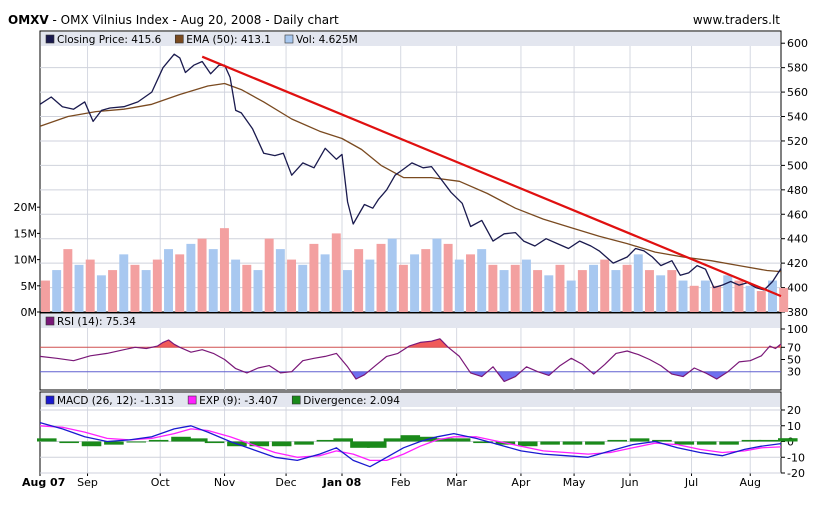  I want to click on x-tick-label-1: Sep, so click(87, 482).